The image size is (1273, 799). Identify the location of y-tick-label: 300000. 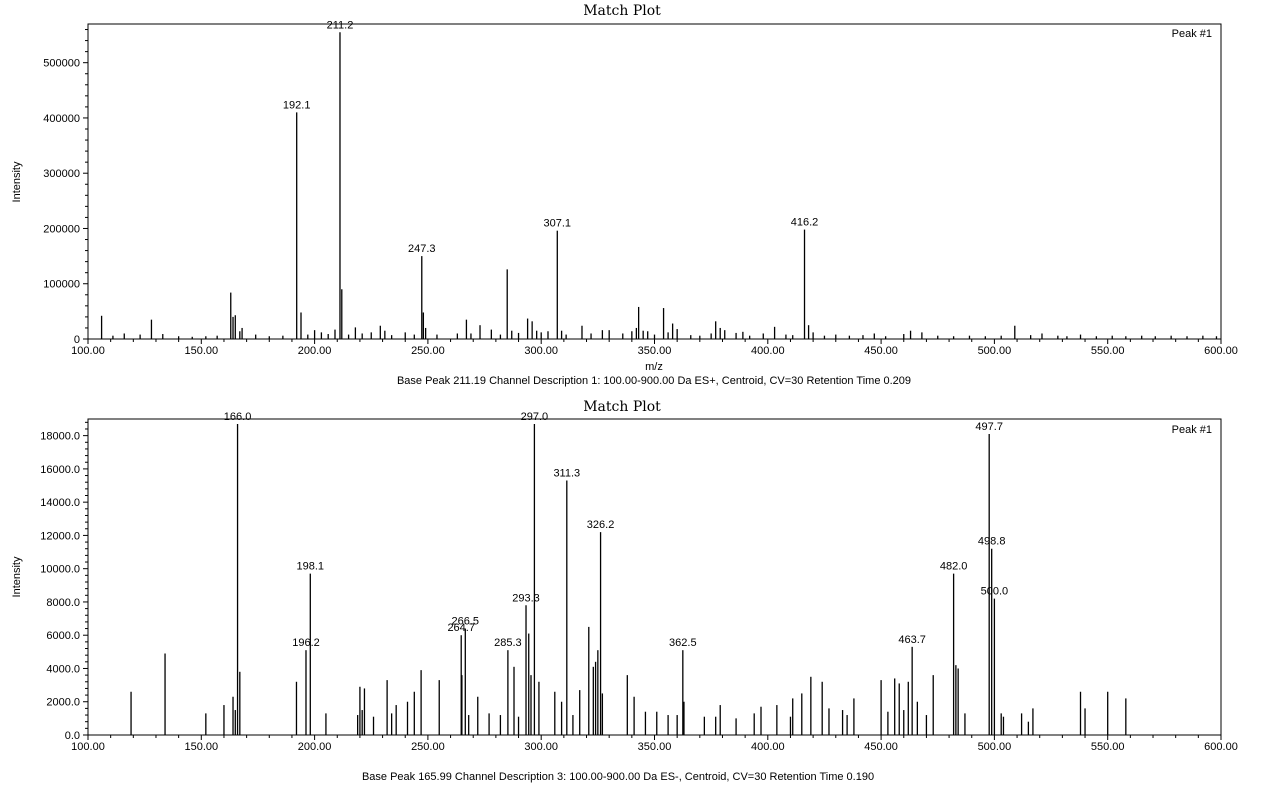
(61, 174).